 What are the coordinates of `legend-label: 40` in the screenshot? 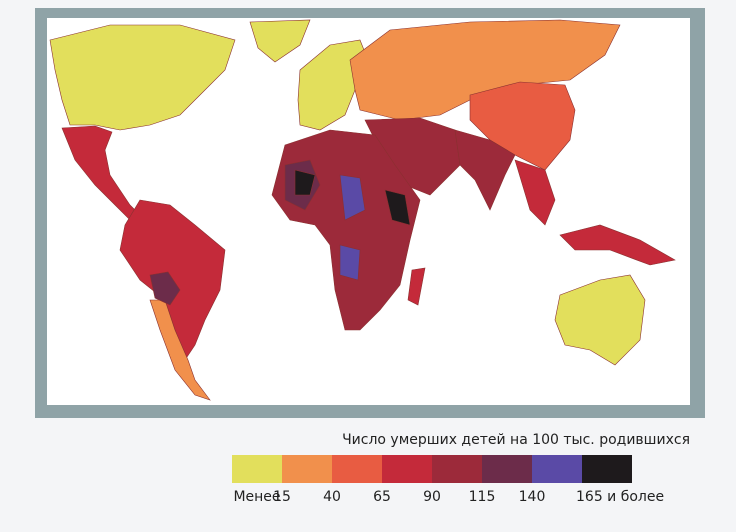 It's located at (332, 497).